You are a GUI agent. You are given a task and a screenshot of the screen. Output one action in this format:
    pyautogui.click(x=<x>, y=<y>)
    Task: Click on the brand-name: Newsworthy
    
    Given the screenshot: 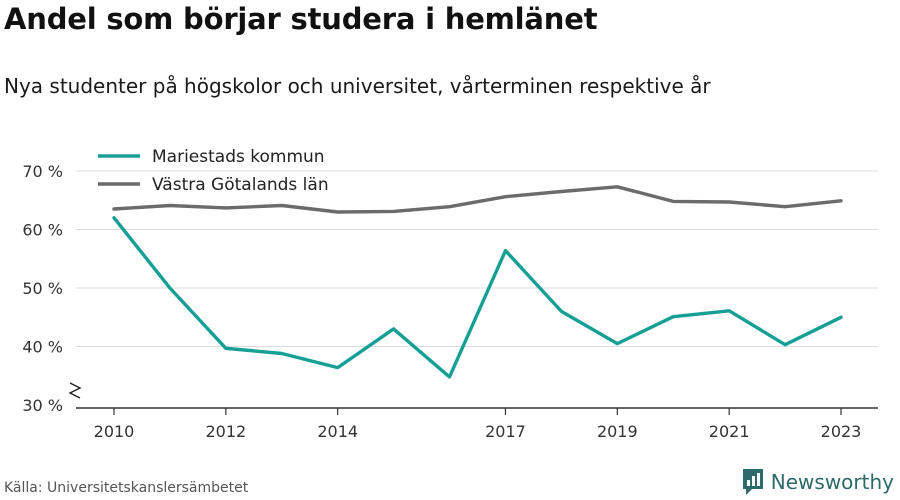 What is the action you would take?
    pyautogui.click(x=832, y=482)
    